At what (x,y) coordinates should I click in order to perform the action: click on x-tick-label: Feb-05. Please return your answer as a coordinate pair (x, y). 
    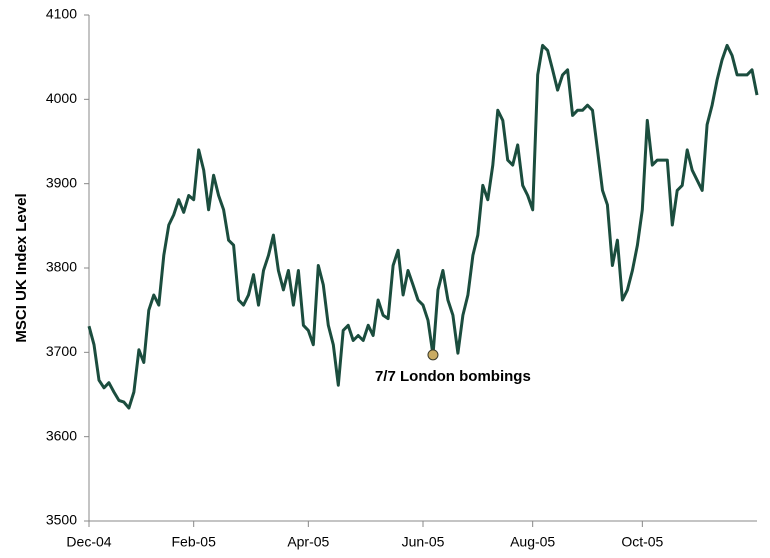
    Looking at the image, I should click on (194, 542).